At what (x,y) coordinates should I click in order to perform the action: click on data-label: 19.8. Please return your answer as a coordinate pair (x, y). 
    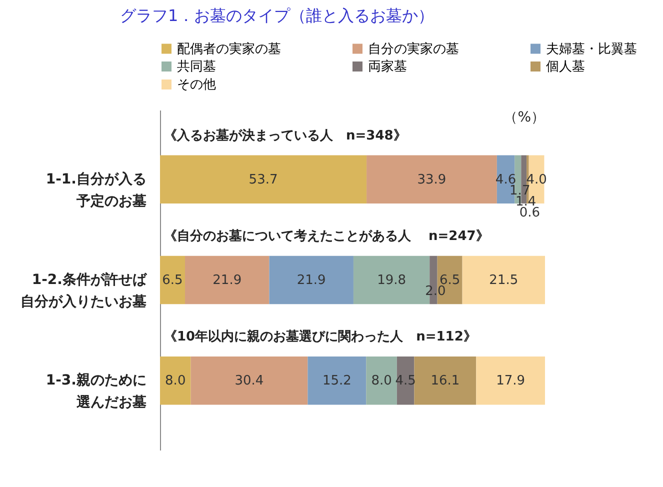
    Looking at the image, I should click on (391, 280).